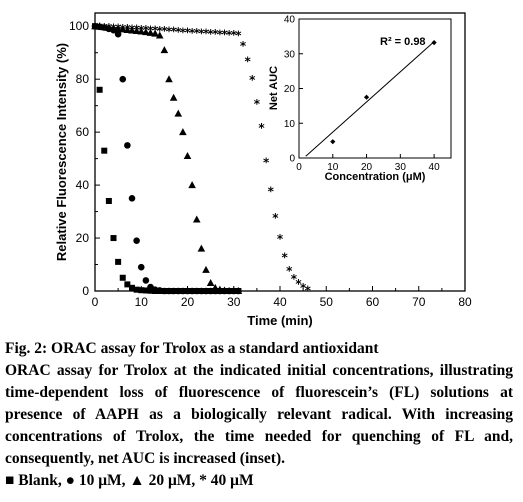 The image size is (523, 502). I want to click on inset-r2-annotation: R² = 0.98, so click(403, 42).